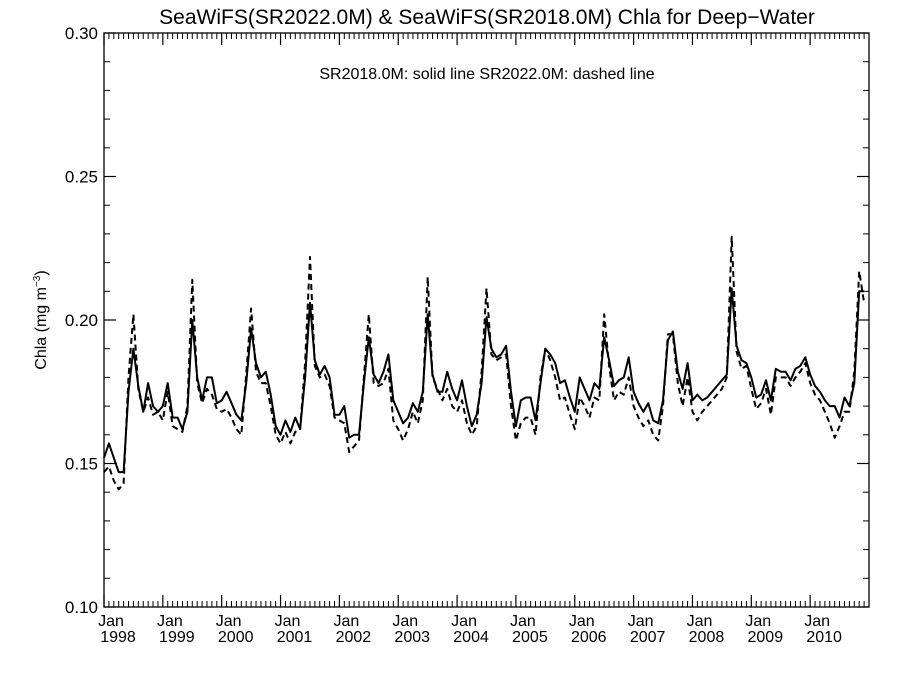 The height and width of the screenshot is (680, 900). Describe the element at coordinates (236, 637) in the screenshot. I see `x-tick-year-label: 2000` at that location.